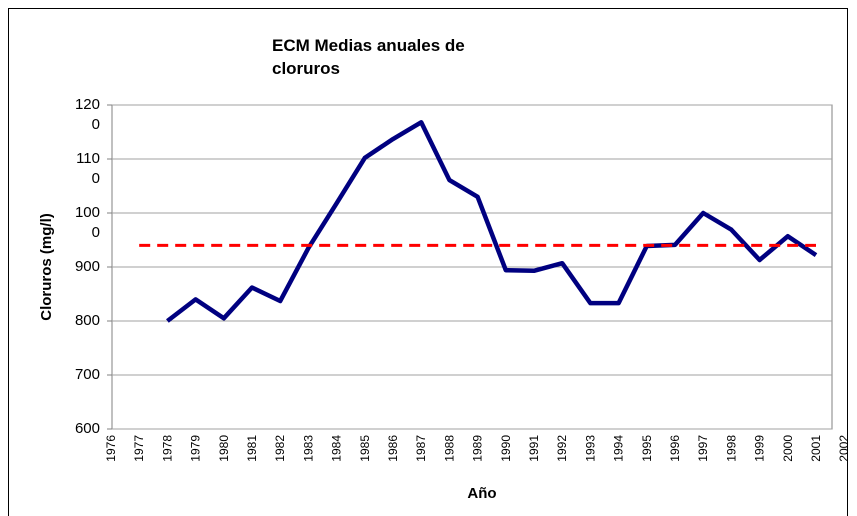 This screenshot has height=516, width=857. What do you see at coordinates (87, 428) in the screenshot?
I see `y-tick-label: 600` at bounding box center [87, 428].